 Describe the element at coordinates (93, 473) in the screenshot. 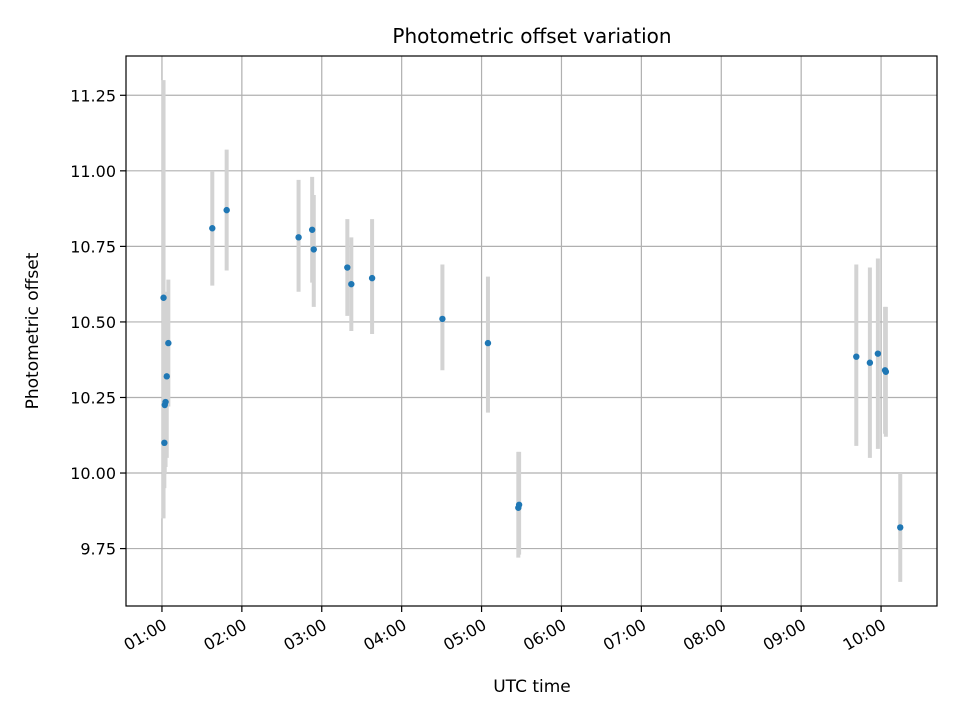

I see `y-tick-label: 10.00` at that location.